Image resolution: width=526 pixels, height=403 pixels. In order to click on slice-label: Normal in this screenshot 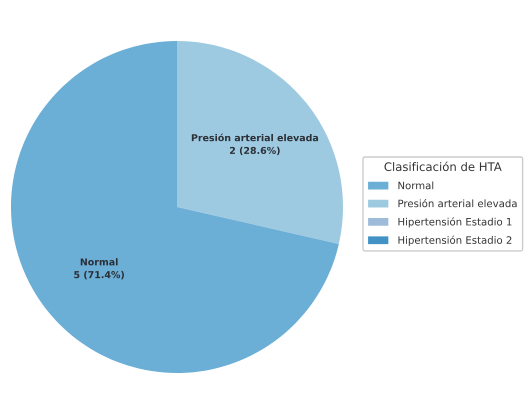, I will do `click(99, 262)`.